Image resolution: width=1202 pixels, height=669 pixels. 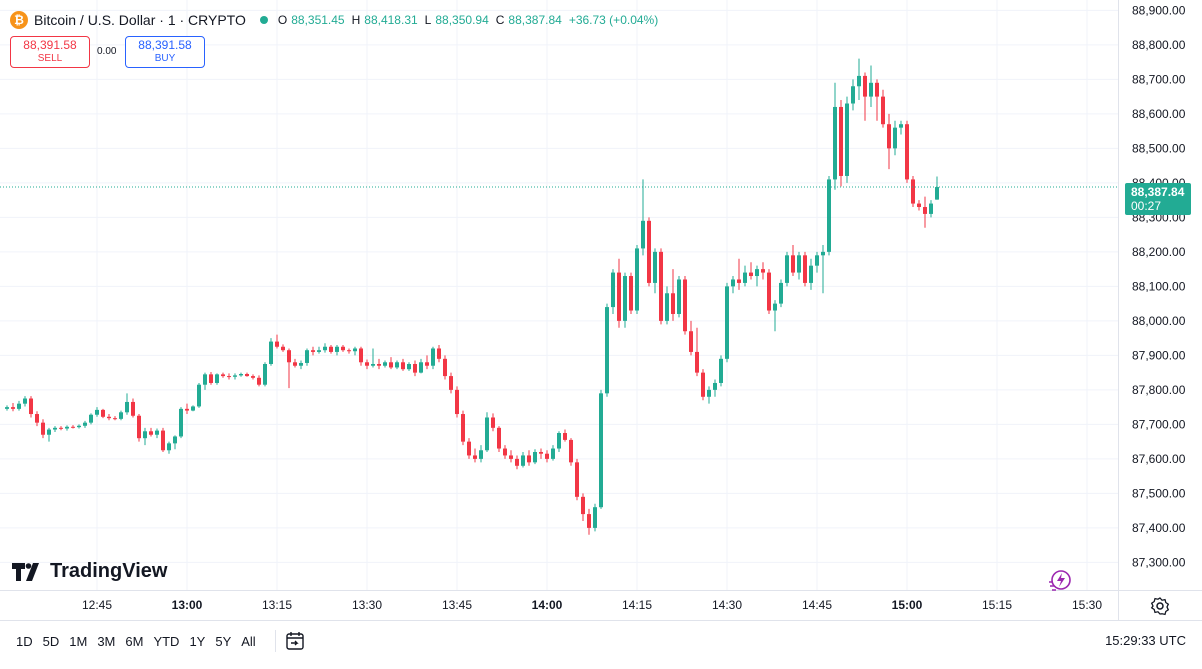 I want to click on range-6m: 6M, so click(x=134, y=641).